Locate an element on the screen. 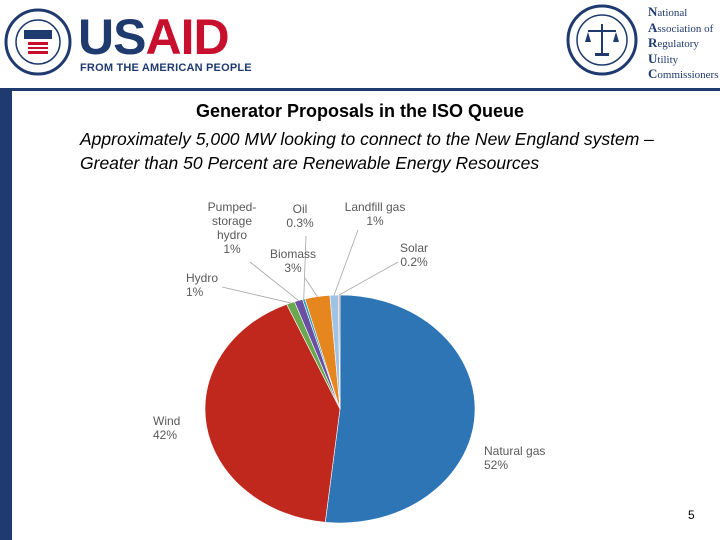  usaid-logo: USAID is located at coordinates (154, 37).